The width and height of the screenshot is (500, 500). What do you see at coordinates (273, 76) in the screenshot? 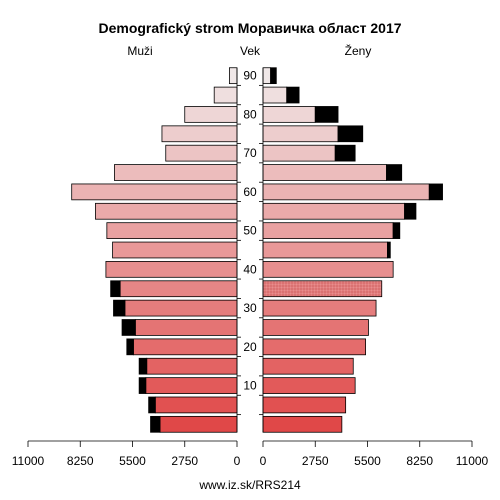
I see `female-excess-90+` at bounding box center [273, 76].